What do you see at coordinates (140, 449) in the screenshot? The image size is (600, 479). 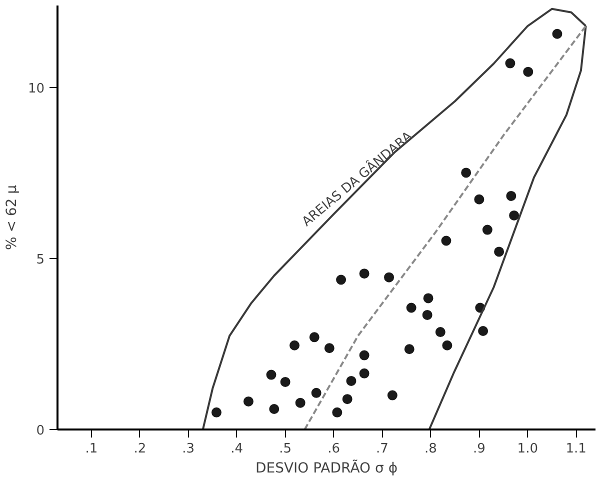 I see `x-tick-label: .2` at bounding box center [140, 449].